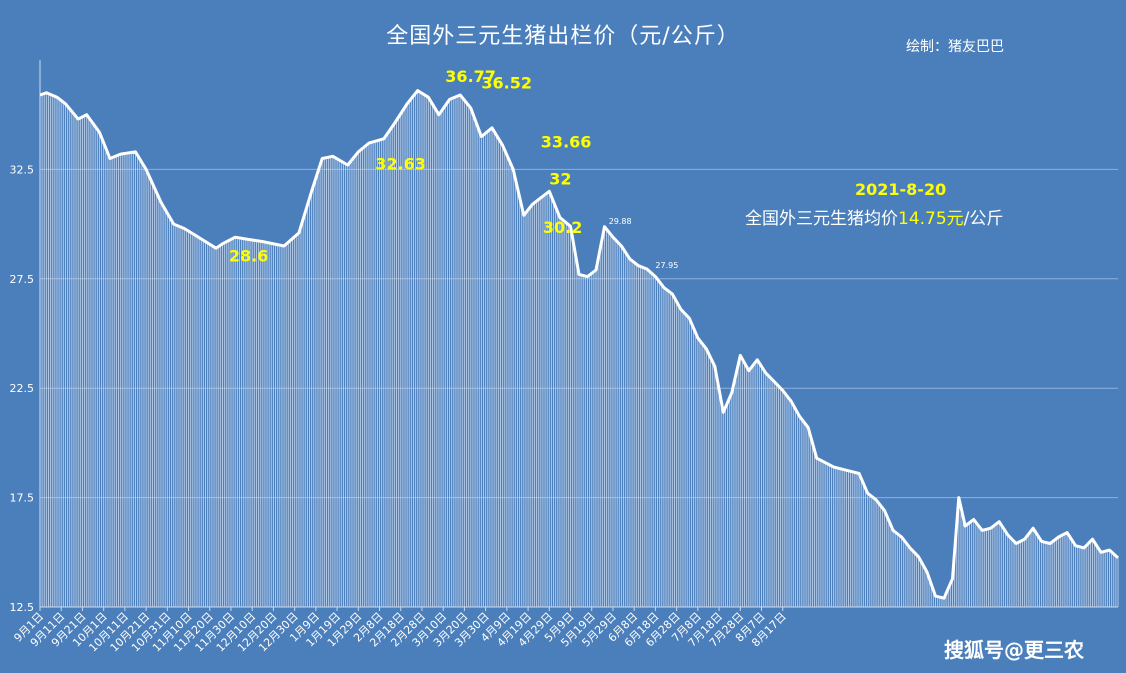 This screenshot has height=673, width=1126. What do you see at coordinates (248, 255) in the screenshot?
I see `data-label: 28.6` at bounding box center [248, 255].